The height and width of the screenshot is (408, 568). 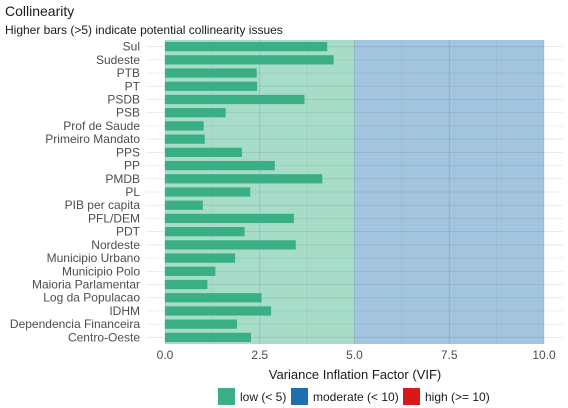 What do you see at coordinates (243, 179) in the screenshot?
I see `bar-pmdb` at bounding box center [243, 179].